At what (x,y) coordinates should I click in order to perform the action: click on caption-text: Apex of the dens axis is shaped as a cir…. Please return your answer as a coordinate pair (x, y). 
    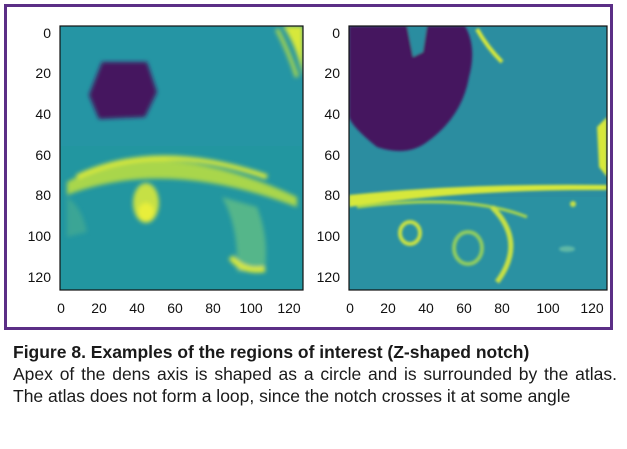
    Looking at the image, I should click on (315, 385).